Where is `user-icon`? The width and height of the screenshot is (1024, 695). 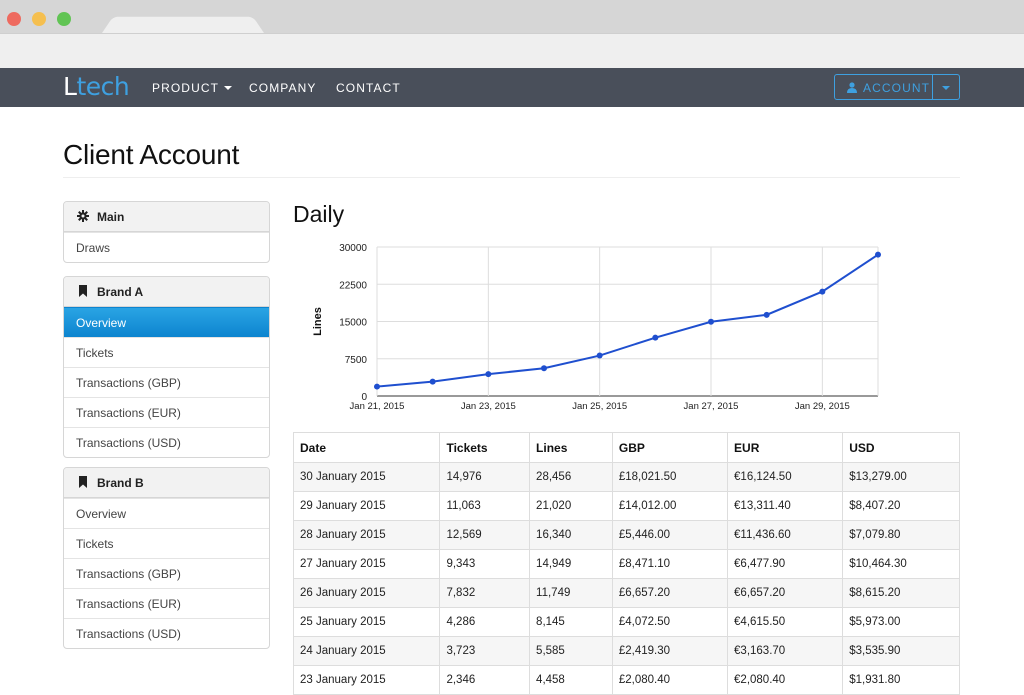
user-icon is located at coordinates (852, 87).